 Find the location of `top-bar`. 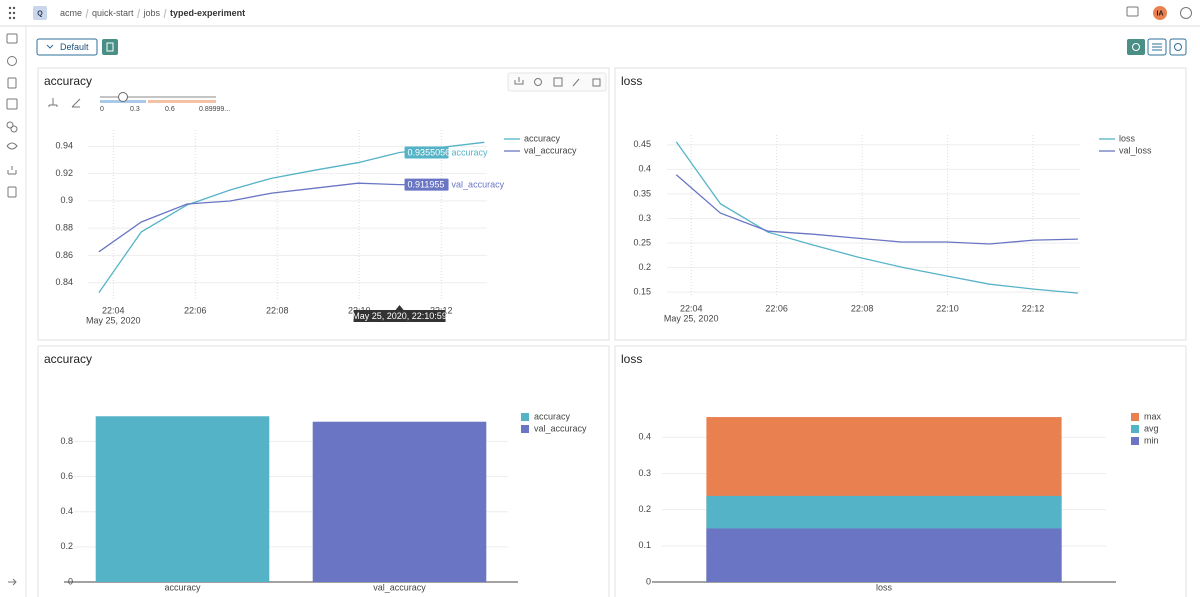

top-bar is located at coordinates (600, 13).